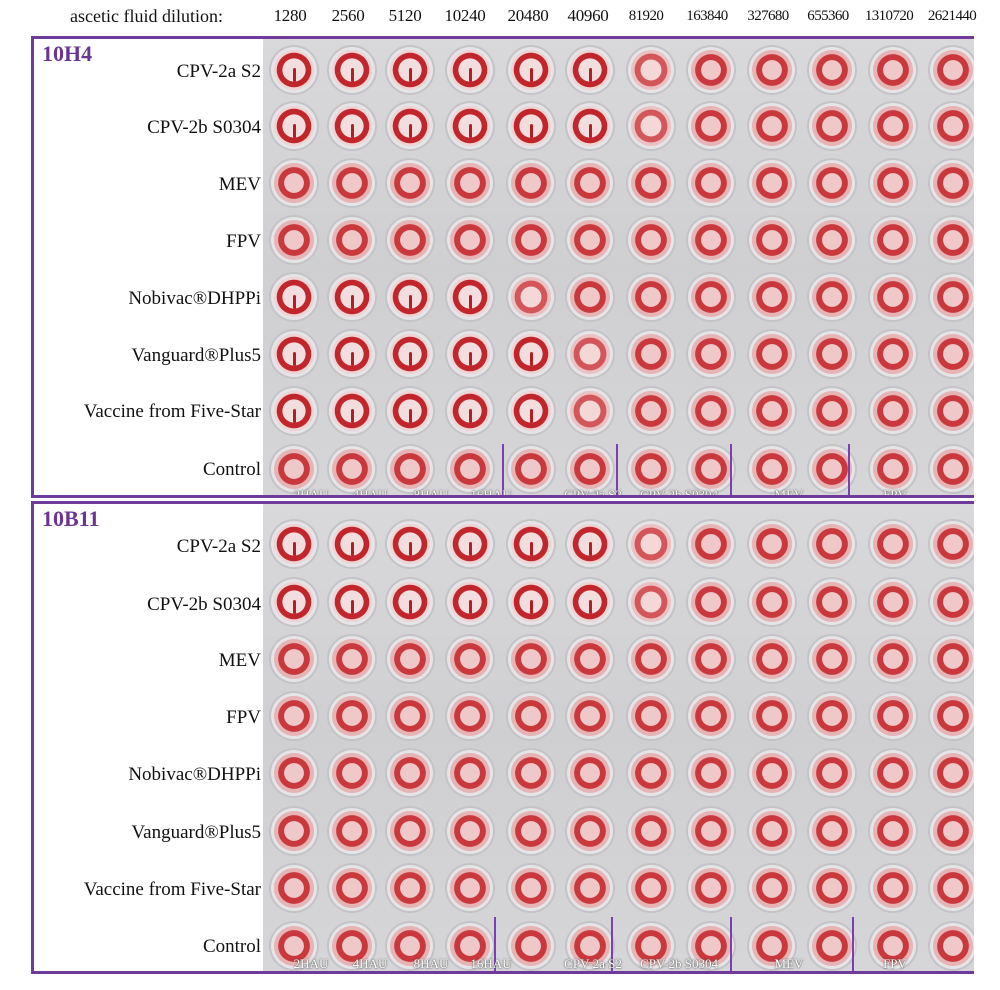  What do you see at coordinates (218, 546) in the screenshot?
I see `row-label-cpv-2a-s2: CPV-2a S2` at bounding box center [218, 546].